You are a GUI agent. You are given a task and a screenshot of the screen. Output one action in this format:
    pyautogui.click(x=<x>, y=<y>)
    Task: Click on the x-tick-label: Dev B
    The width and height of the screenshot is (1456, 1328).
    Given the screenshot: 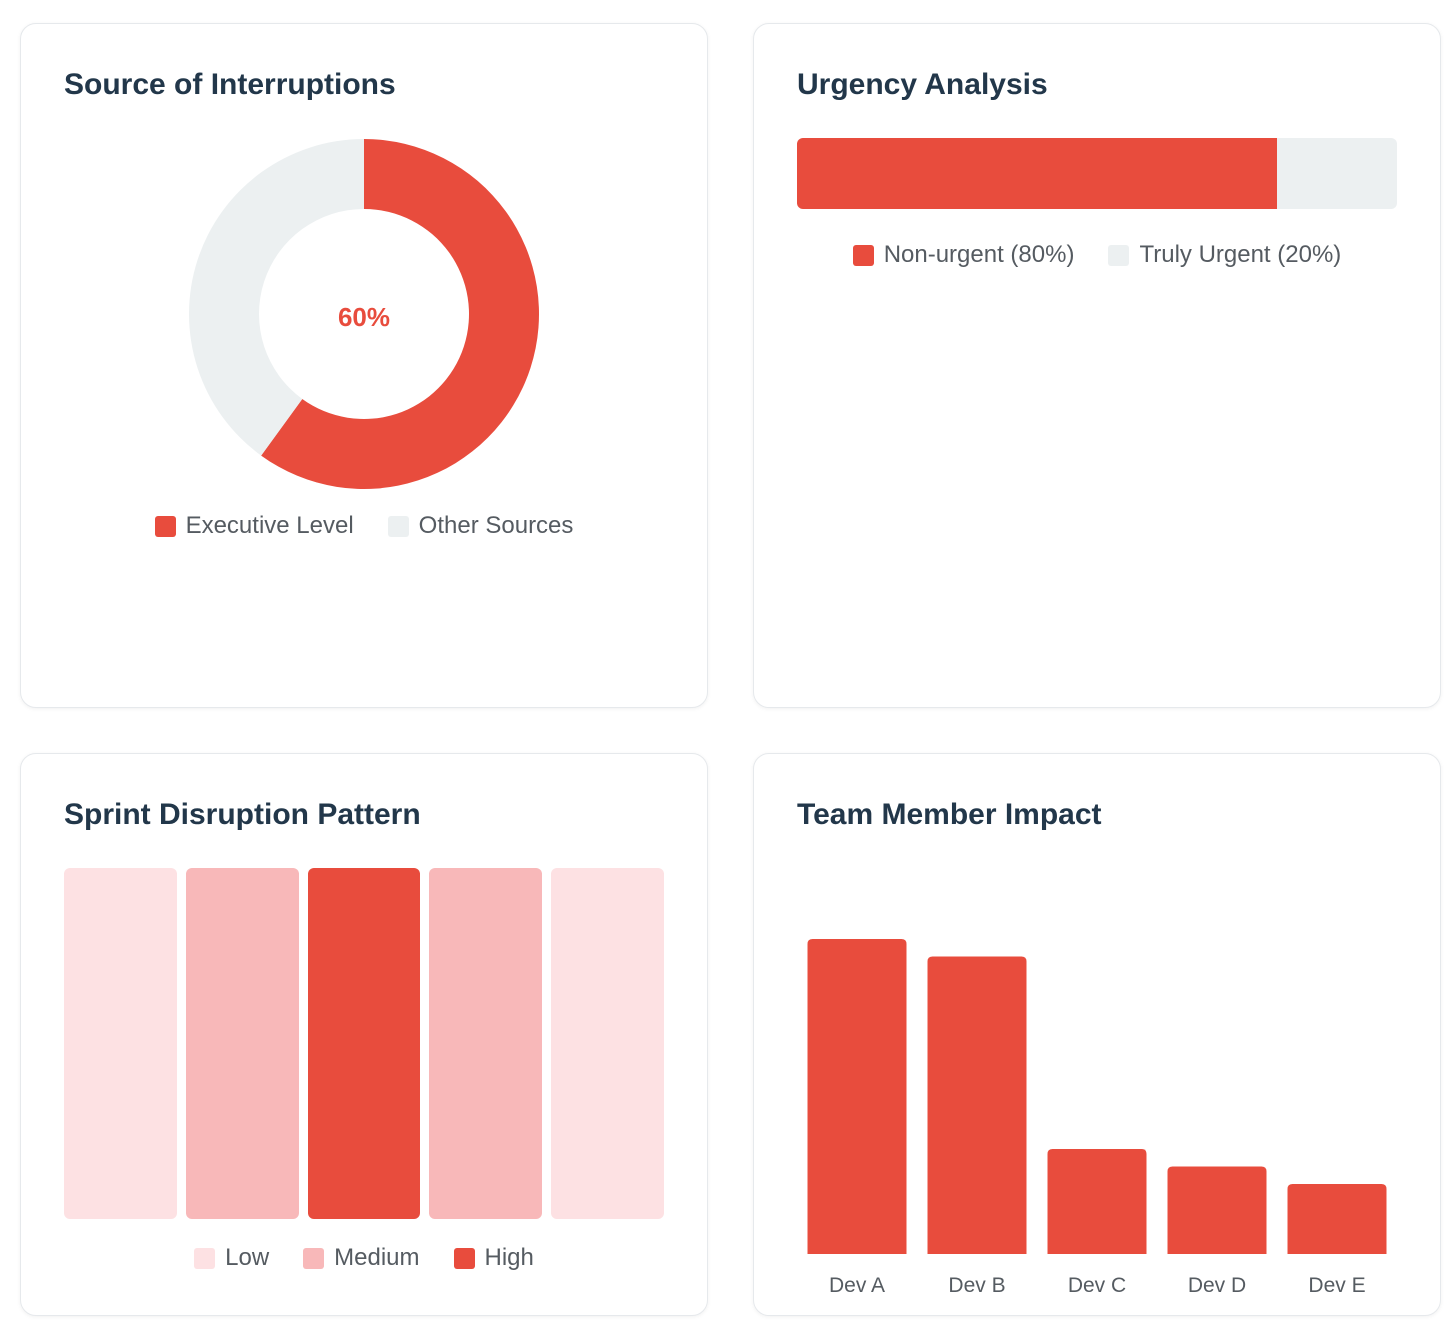 What is the action you would take?
    pyautogui.click(x=976, y=1285)
    